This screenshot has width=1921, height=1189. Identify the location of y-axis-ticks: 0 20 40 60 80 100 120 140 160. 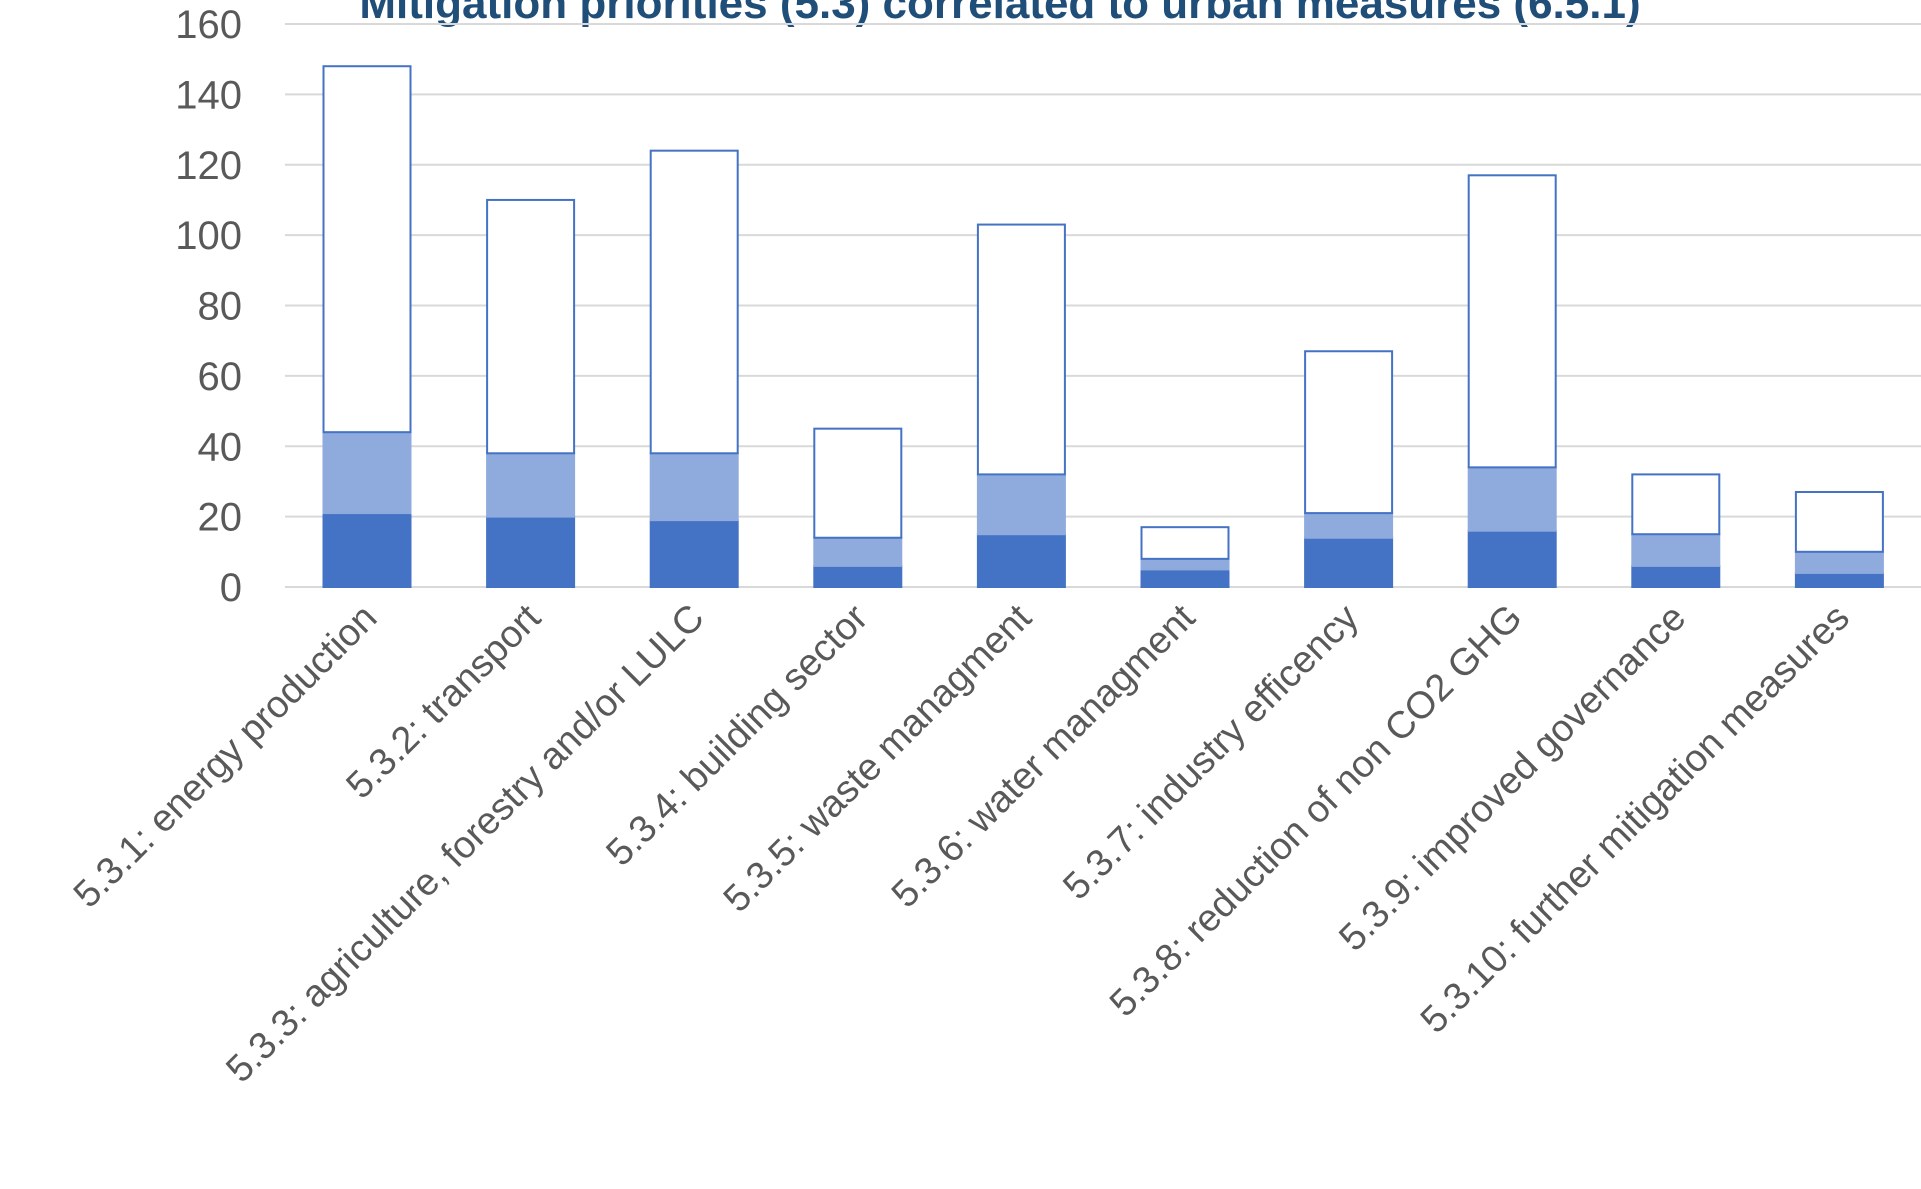
(208, 306).